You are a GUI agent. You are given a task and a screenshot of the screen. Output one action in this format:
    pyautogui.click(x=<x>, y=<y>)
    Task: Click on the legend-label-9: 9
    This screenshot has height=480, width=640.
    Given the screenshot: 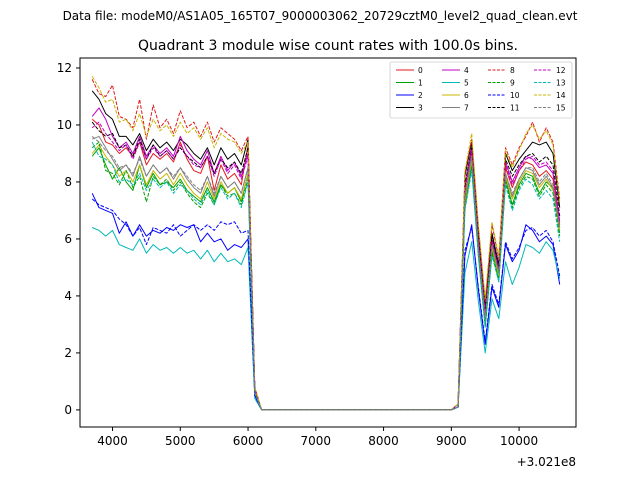 What is the action you would take?
    pyautogui.click(x=512, y=83)
    